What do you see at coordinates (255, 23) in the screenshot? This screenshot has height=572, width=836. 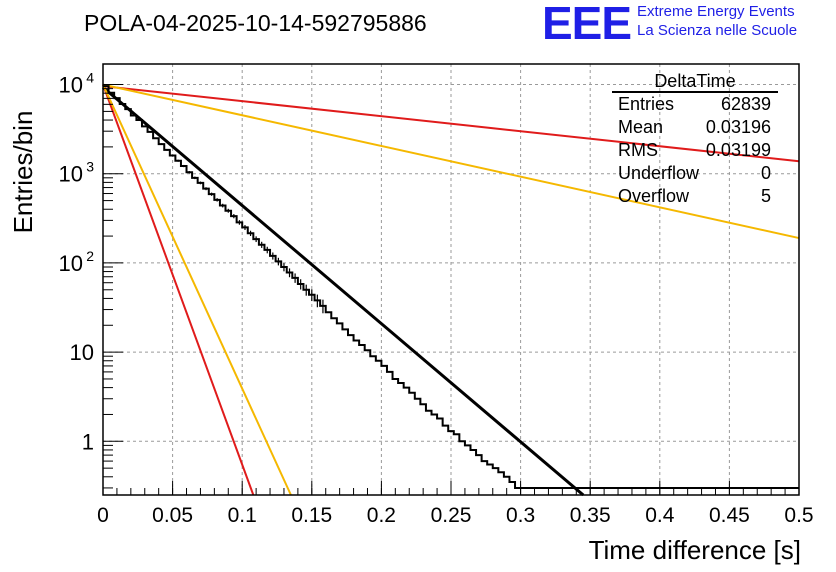 I see `chart-title: POLA-04-2025-10-14-592795886` at bounding box center [255, 23].